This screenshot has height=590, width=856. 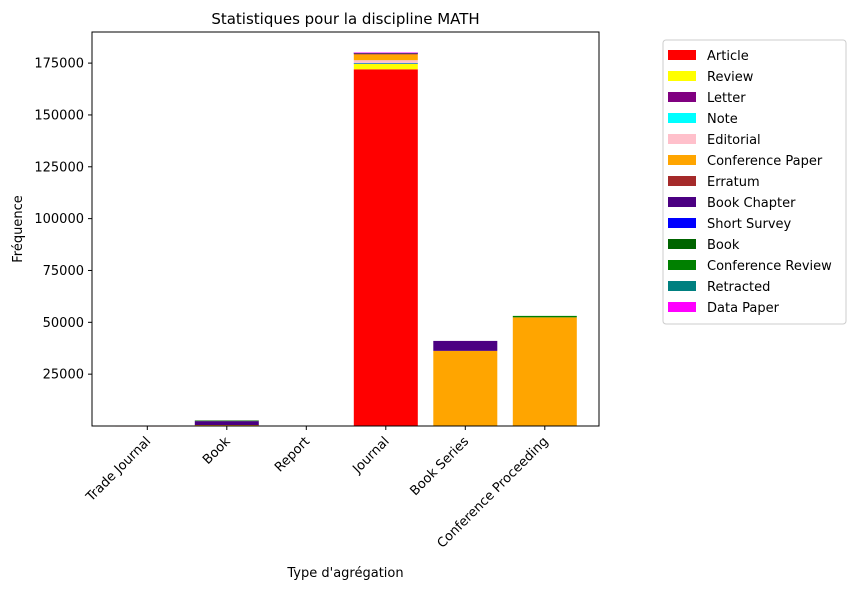 What do you see at coordinates (345, 19) in the screenshot?
I see `chart-title: Statistiques pour la discipline MATH` at bounding box center [345, 19].